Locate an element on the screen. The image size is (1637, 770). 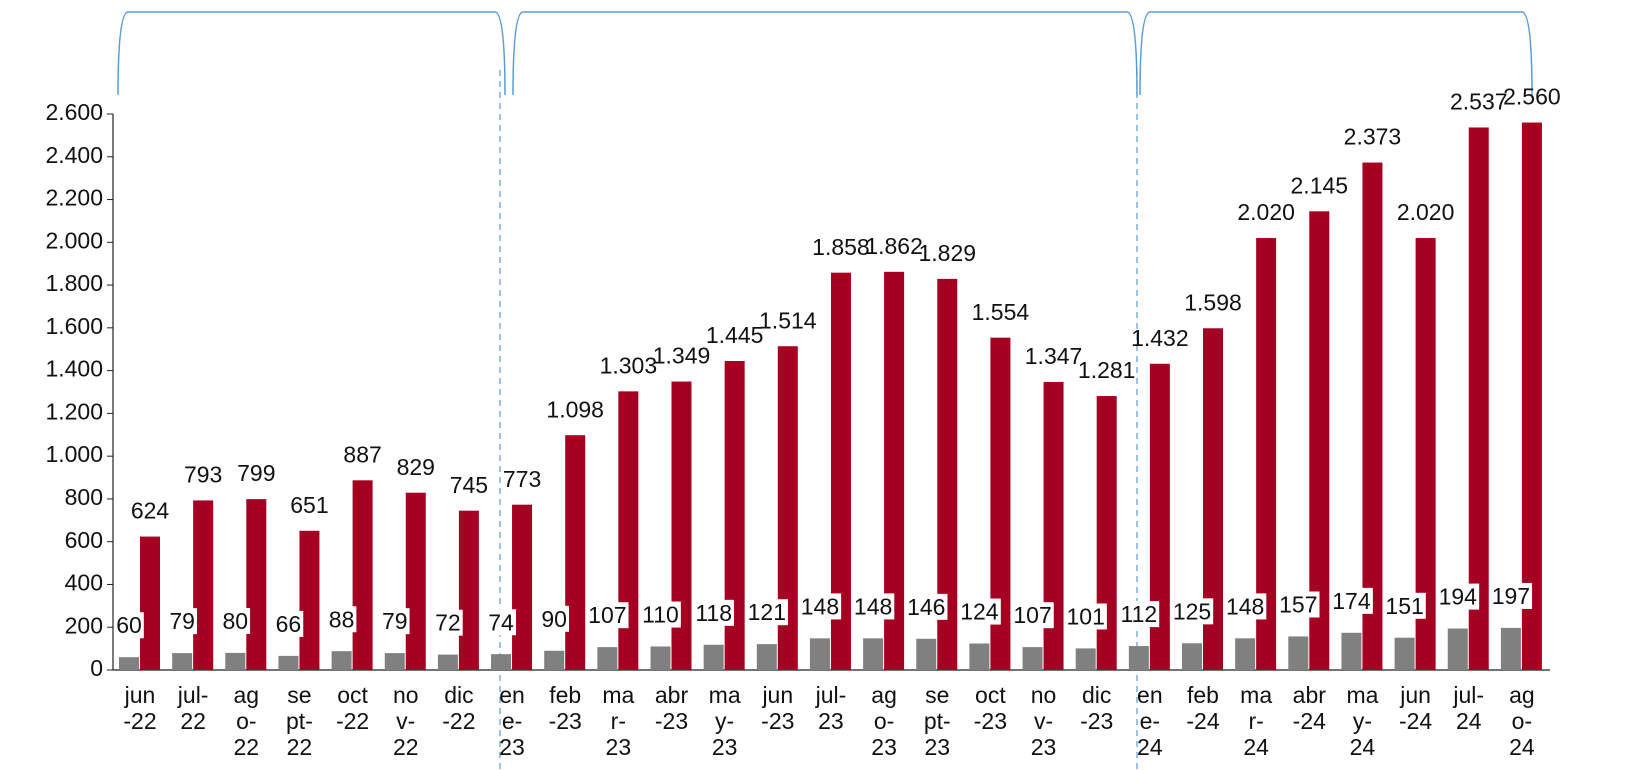
x-tick-label: mar-24 is located at coordinates (1256, 721).